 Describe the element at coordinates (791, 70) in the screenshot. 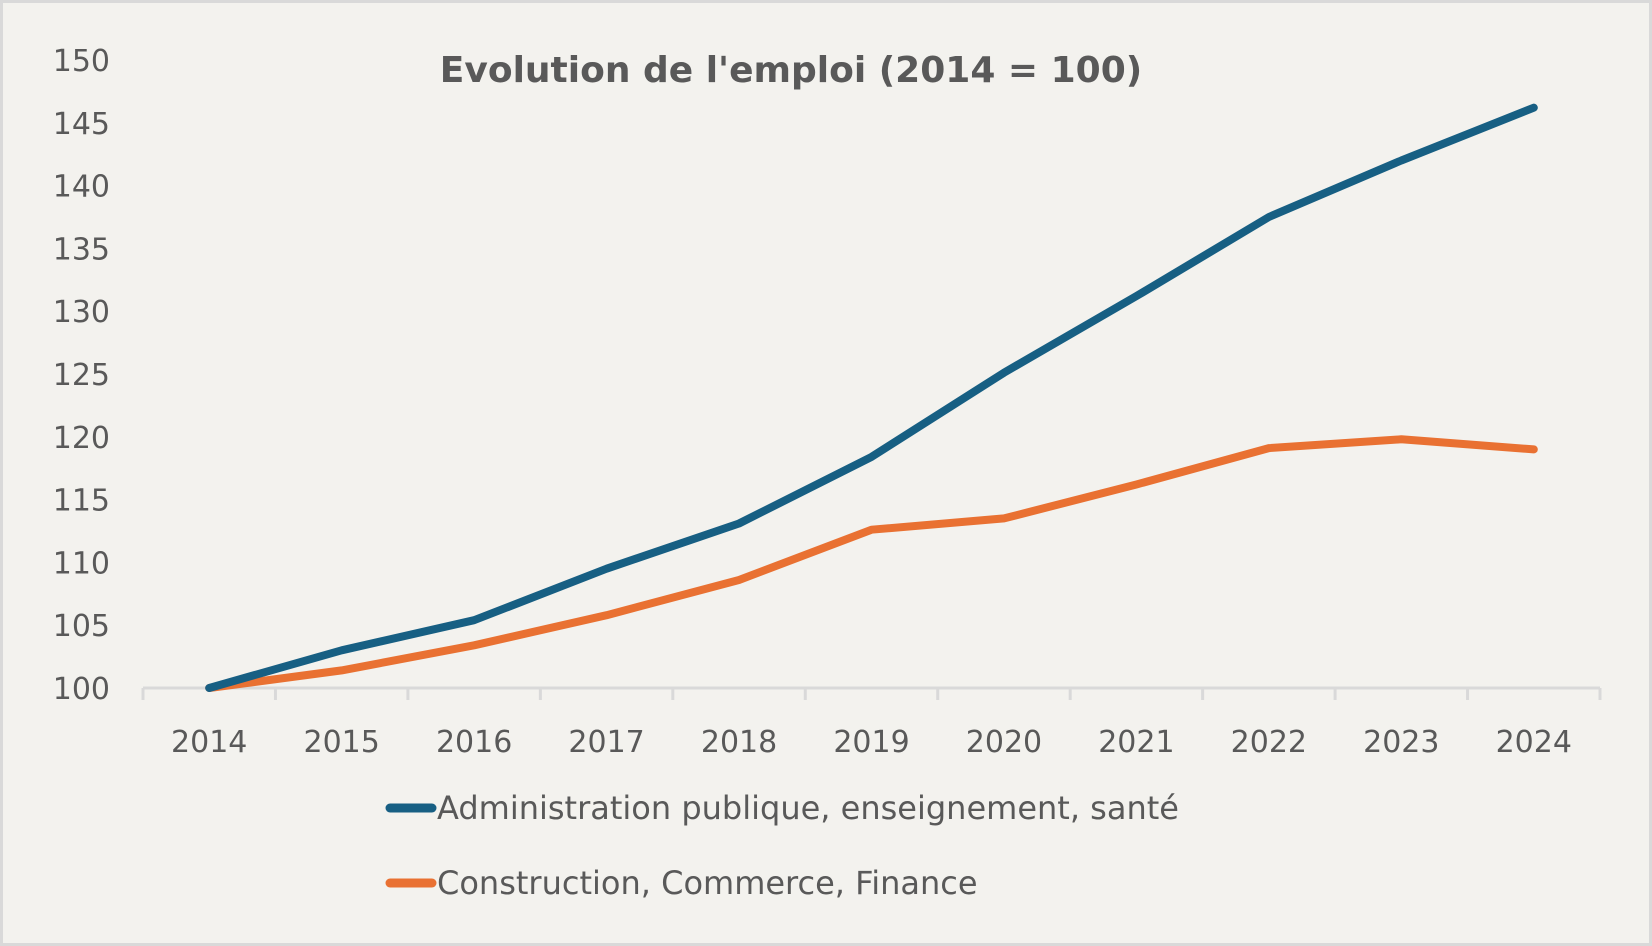

I see `chart-title: Evolution de l'emploi (2014 = 100)` at that location.